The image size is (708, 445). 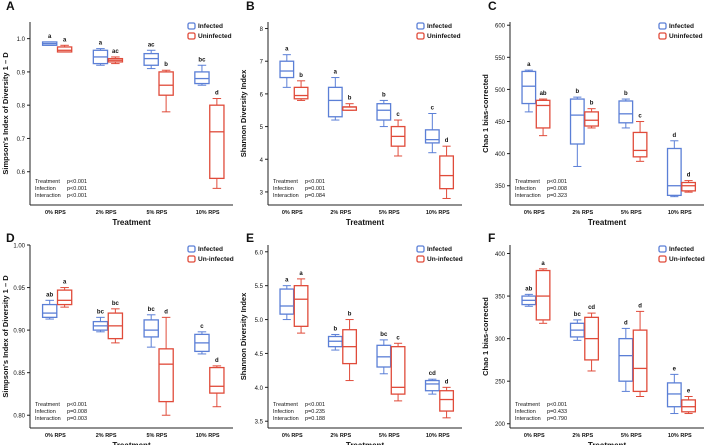 I want to click on box-infected: d, so click(x=626, y=356).